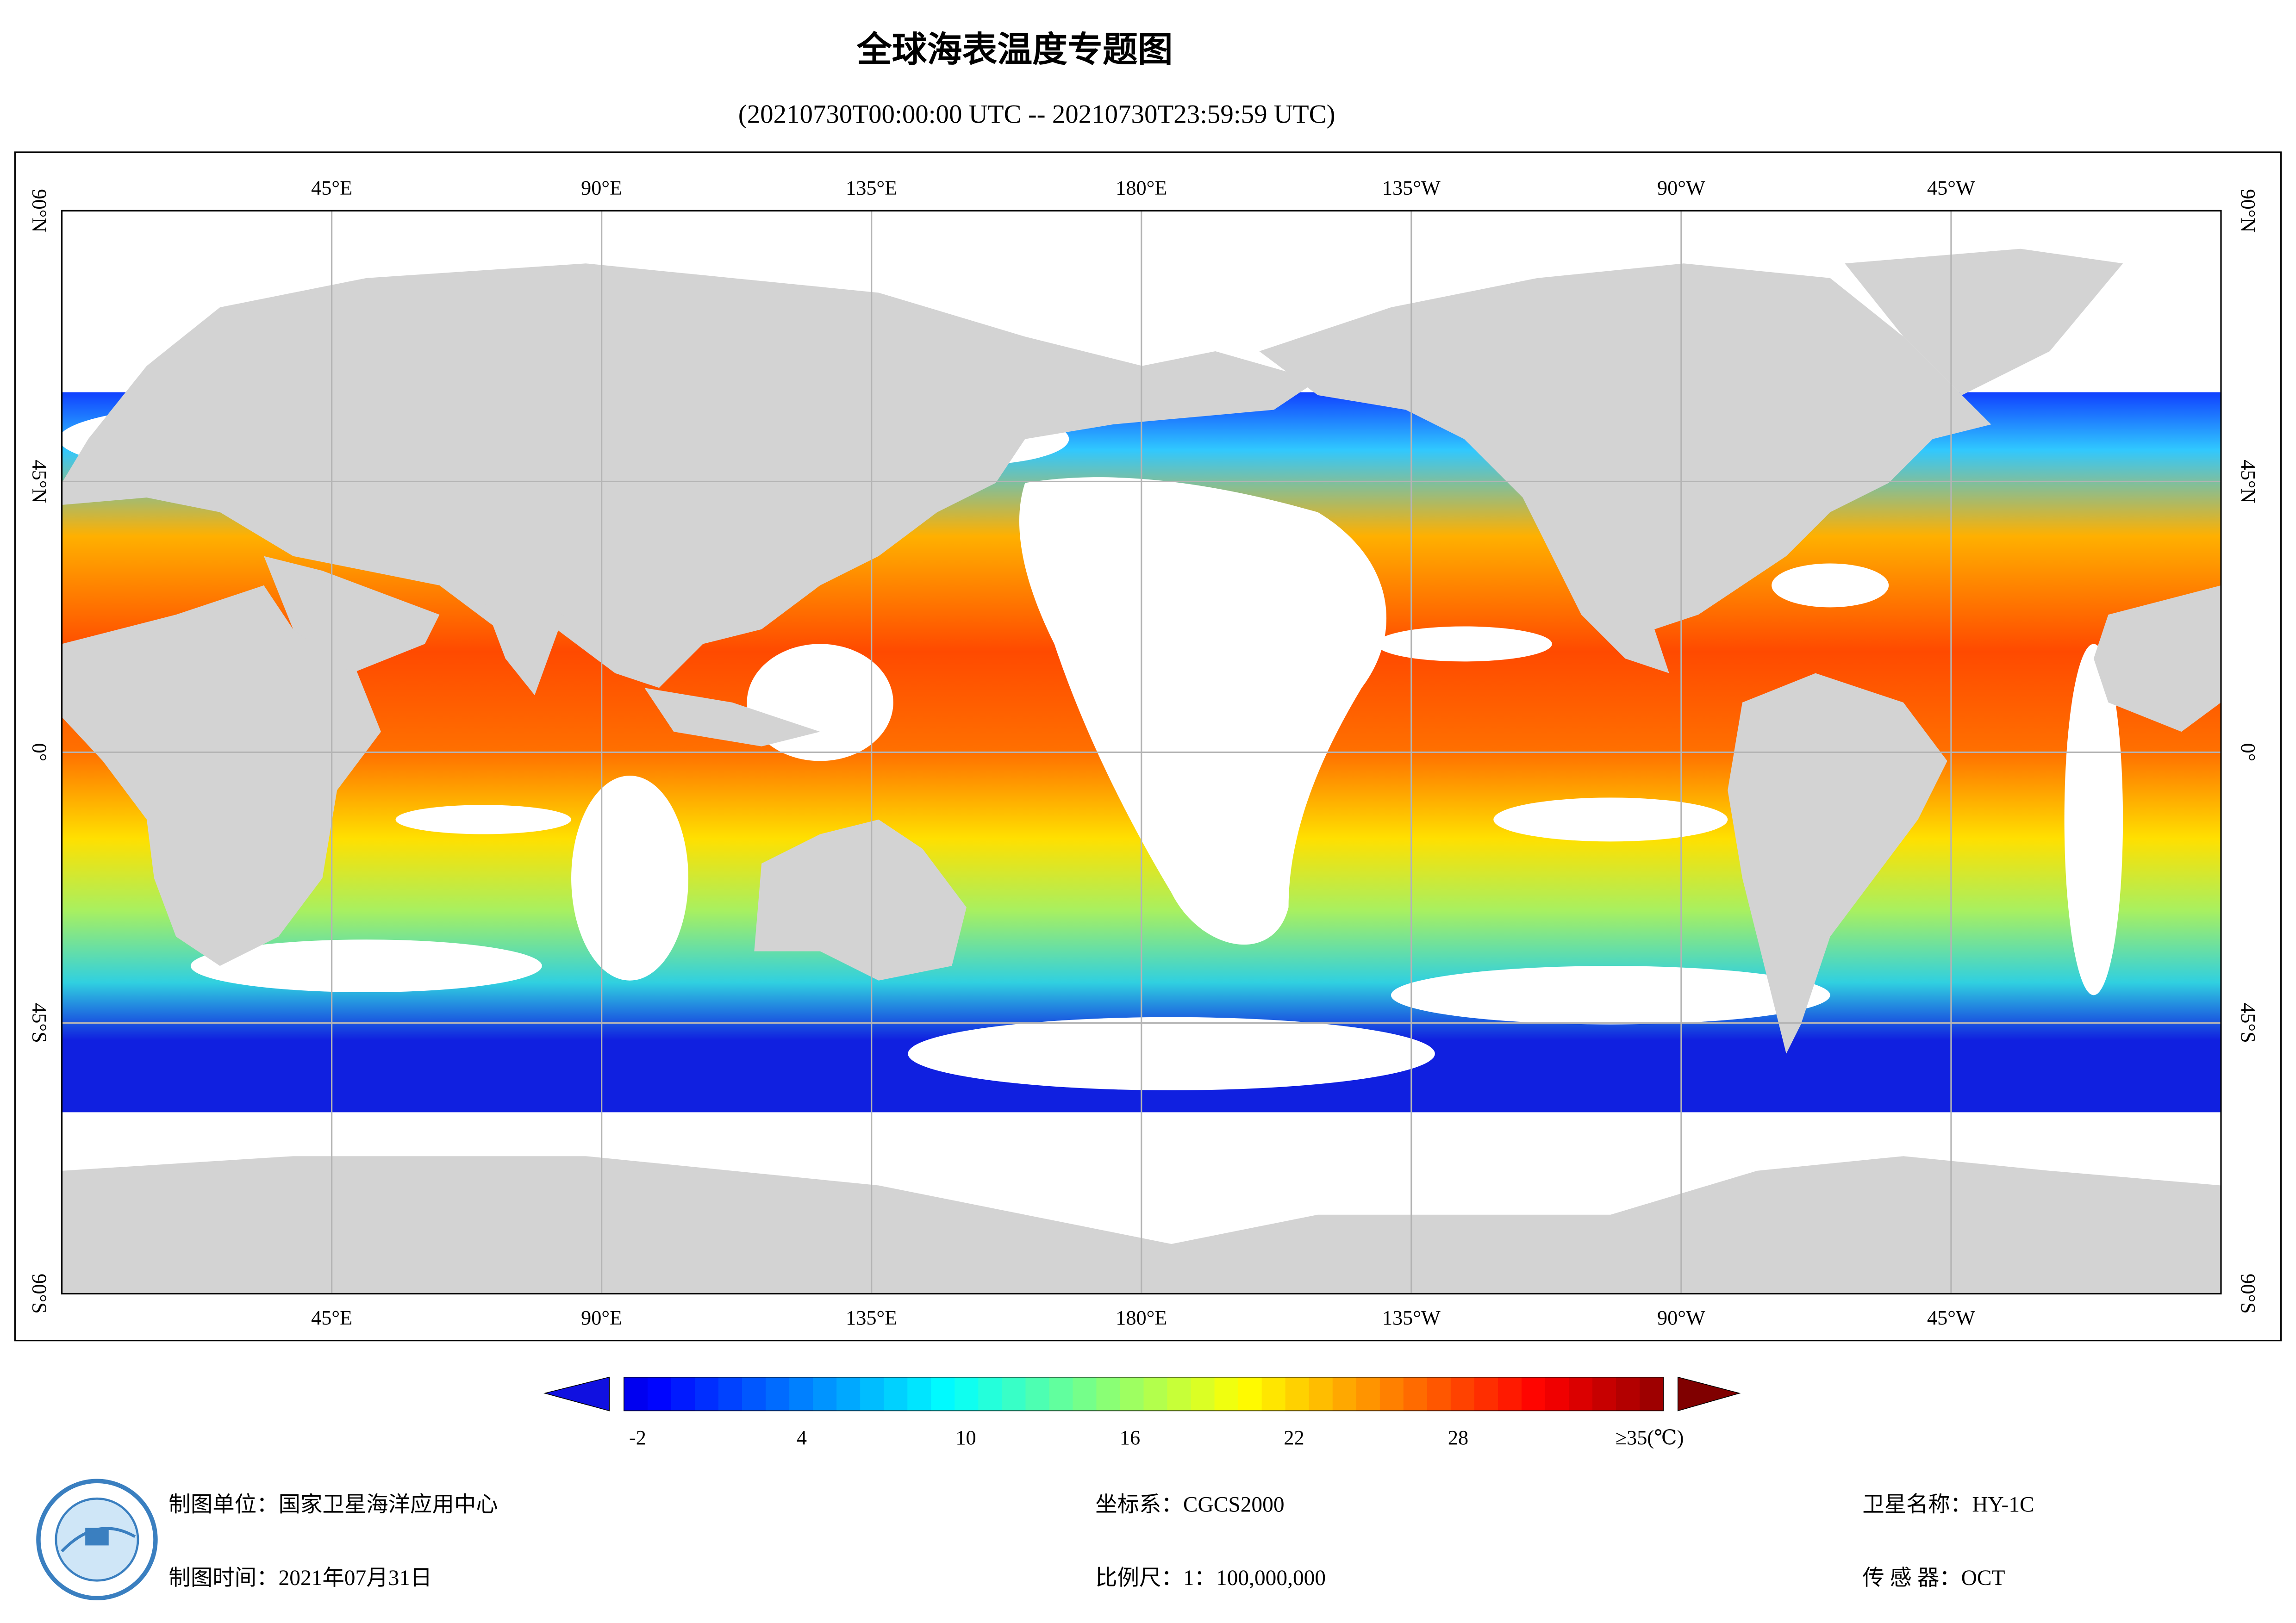 Image resolution: width=2296 pixels, height=1623 pixels. Describe the element at coordinates (39, 1023) in the screenshot. I see `lat-label-left: 45°S` at that location.